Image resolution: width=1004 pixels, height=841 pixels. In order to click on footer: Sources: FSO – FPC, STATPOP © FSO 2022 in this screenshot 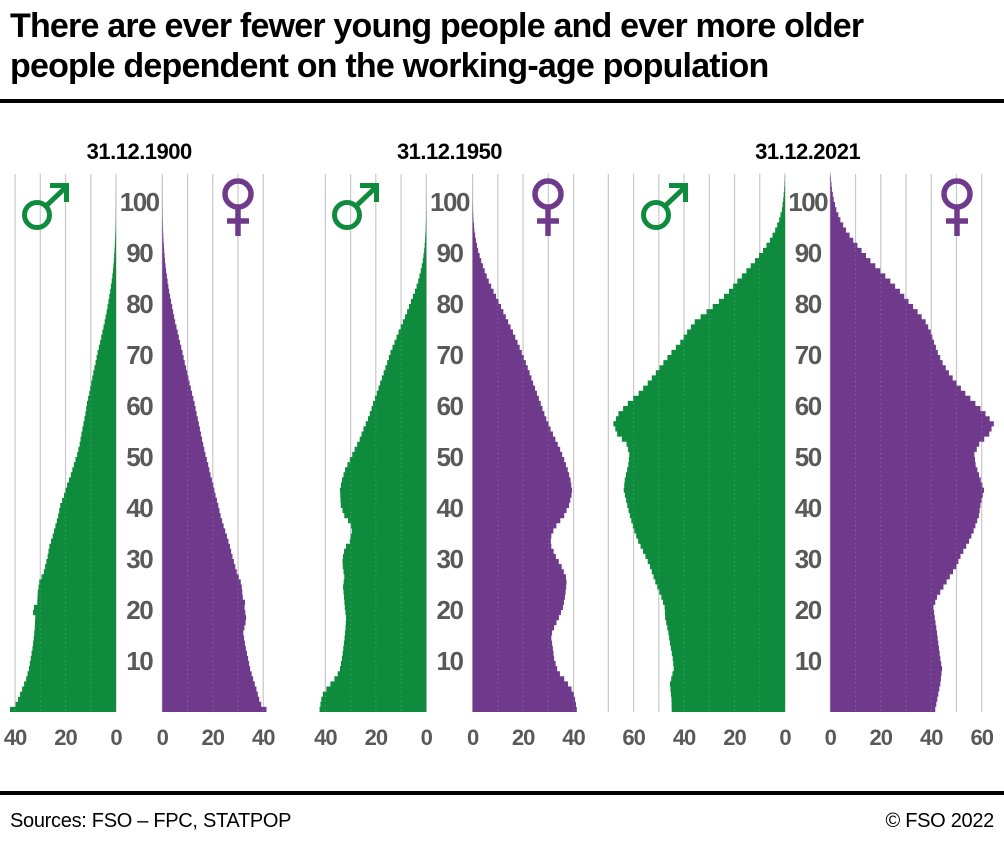, I will do `click(502, 821)`.